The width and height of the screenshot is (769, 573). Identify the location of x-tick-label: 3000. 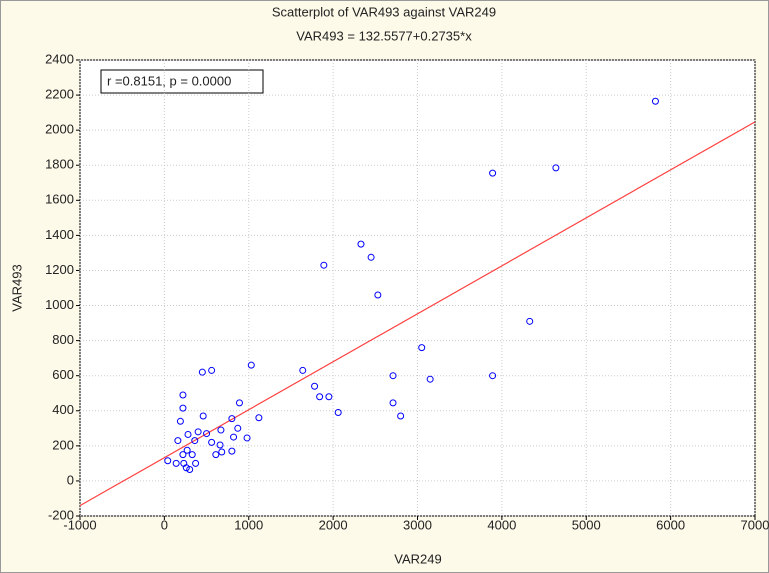
(417, 524).